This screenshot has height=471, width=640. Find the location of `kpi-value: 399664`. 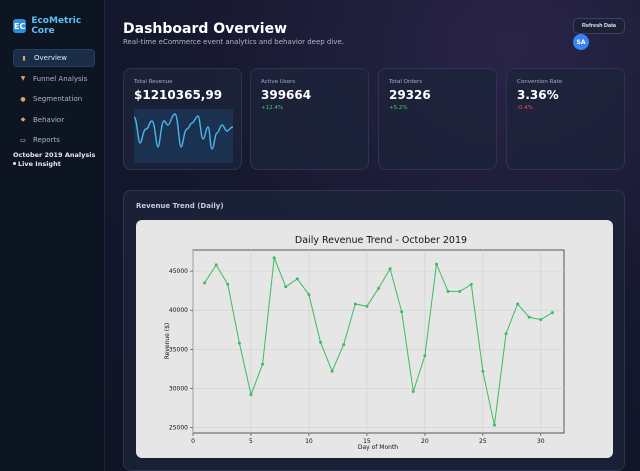

kpi-value: 399664 is located at coordinates (286, 95).